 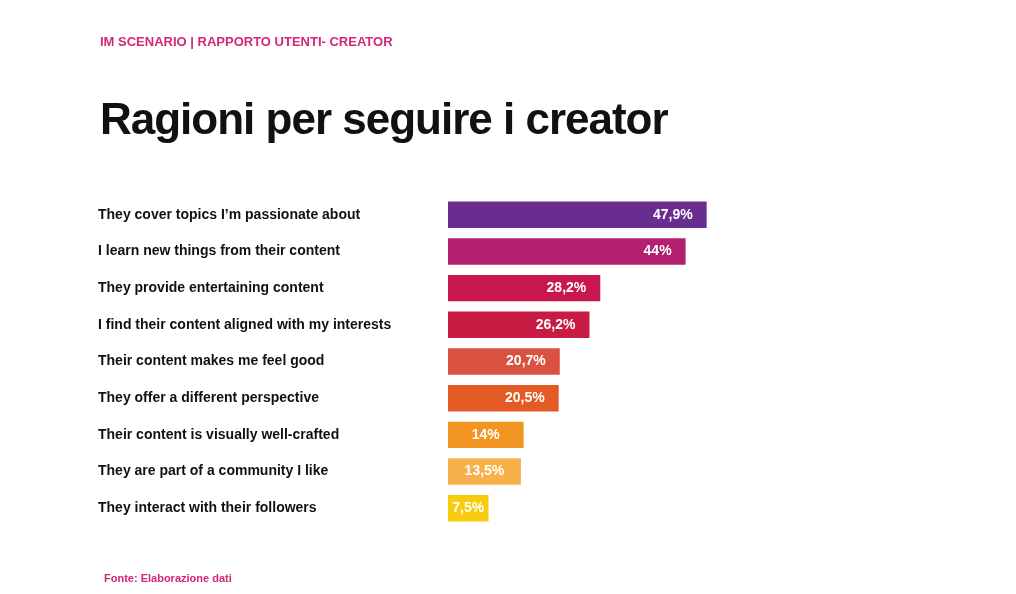 What do you see at coordinates (245, 323) in the screenshot?
I see `y-tick-label: I find their content aligned with my interests` at bounding box center [245, 323].